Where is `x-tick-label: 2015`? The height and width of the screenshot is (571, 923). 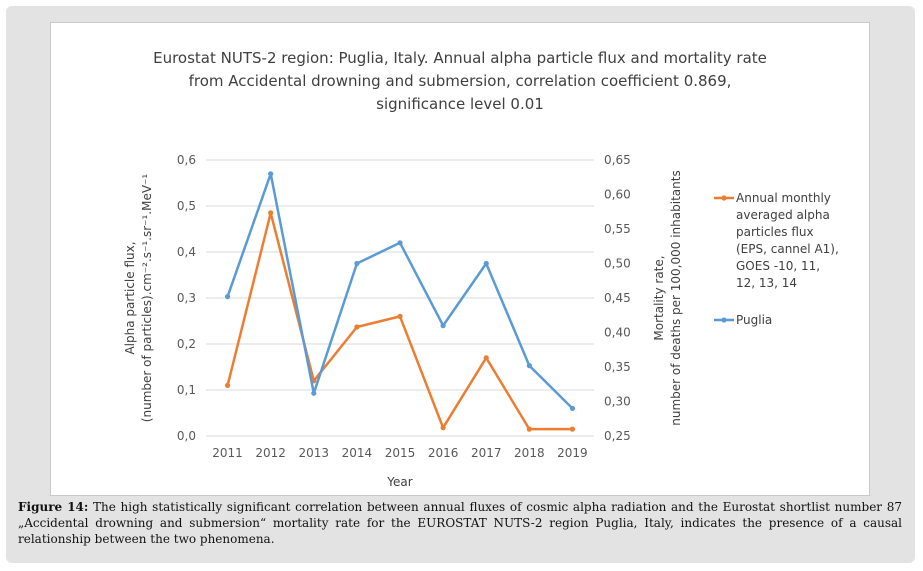 x-tick-label: 2015 is located at coordinates (400, 453).